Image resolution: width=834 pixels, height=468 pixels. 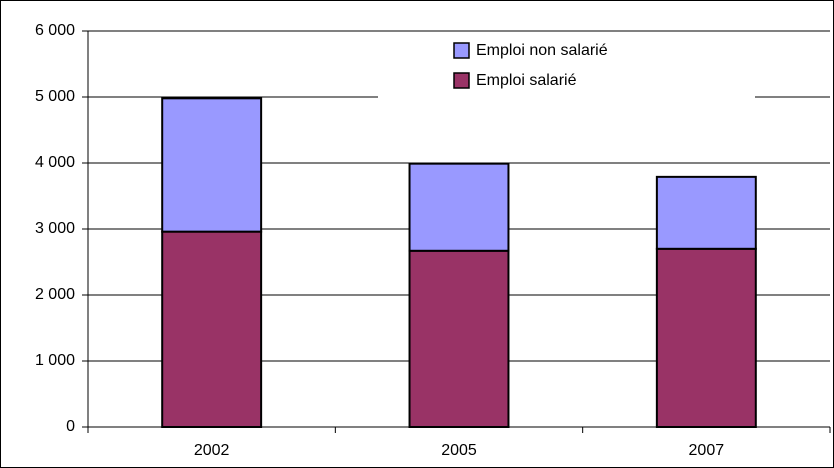 I want to click on y-tick-label: 4 000, so click(x=55, y=162).